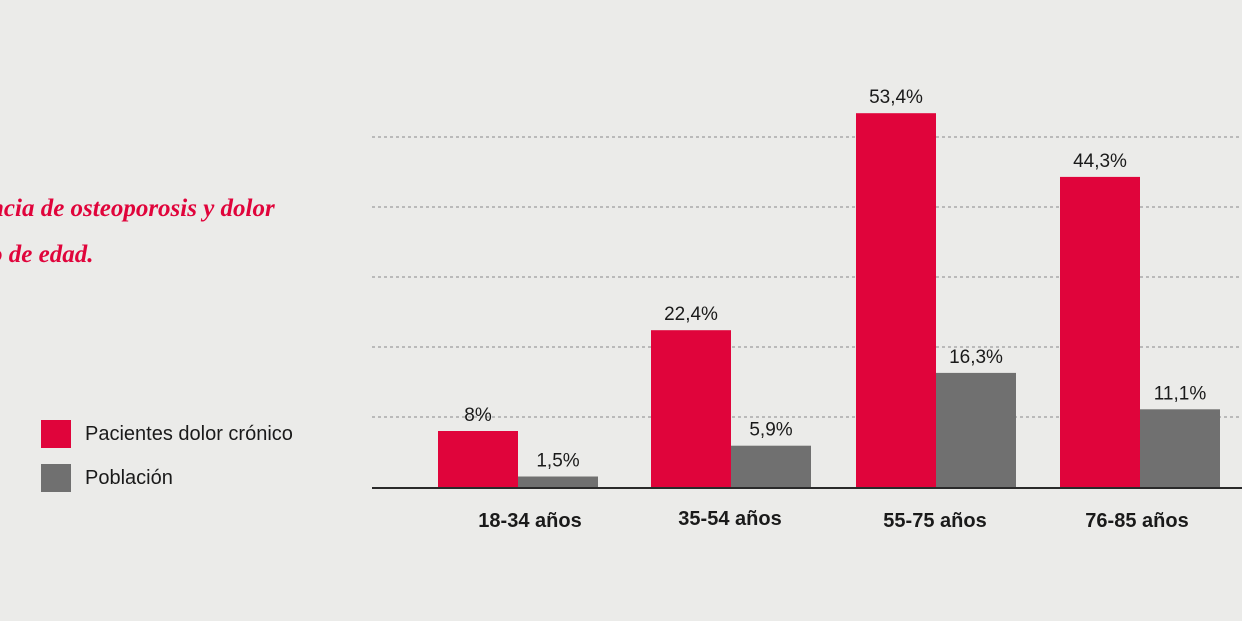 The image size is (1242, 621). Describe the element at coordinates (1180, 448) in the screenshot. I see `bar-s1-c3` at that location.